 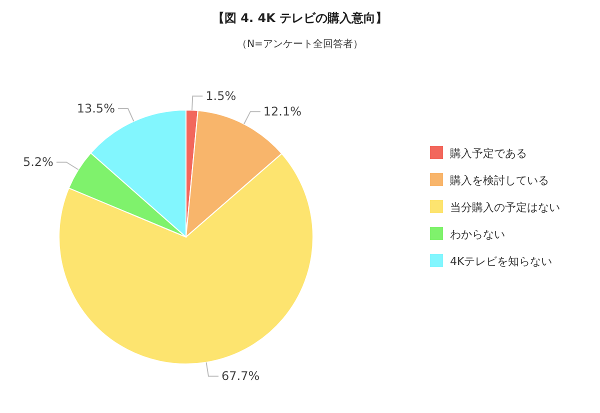 I want to click on data-label: 67.7%, so click(x=240, y=376).